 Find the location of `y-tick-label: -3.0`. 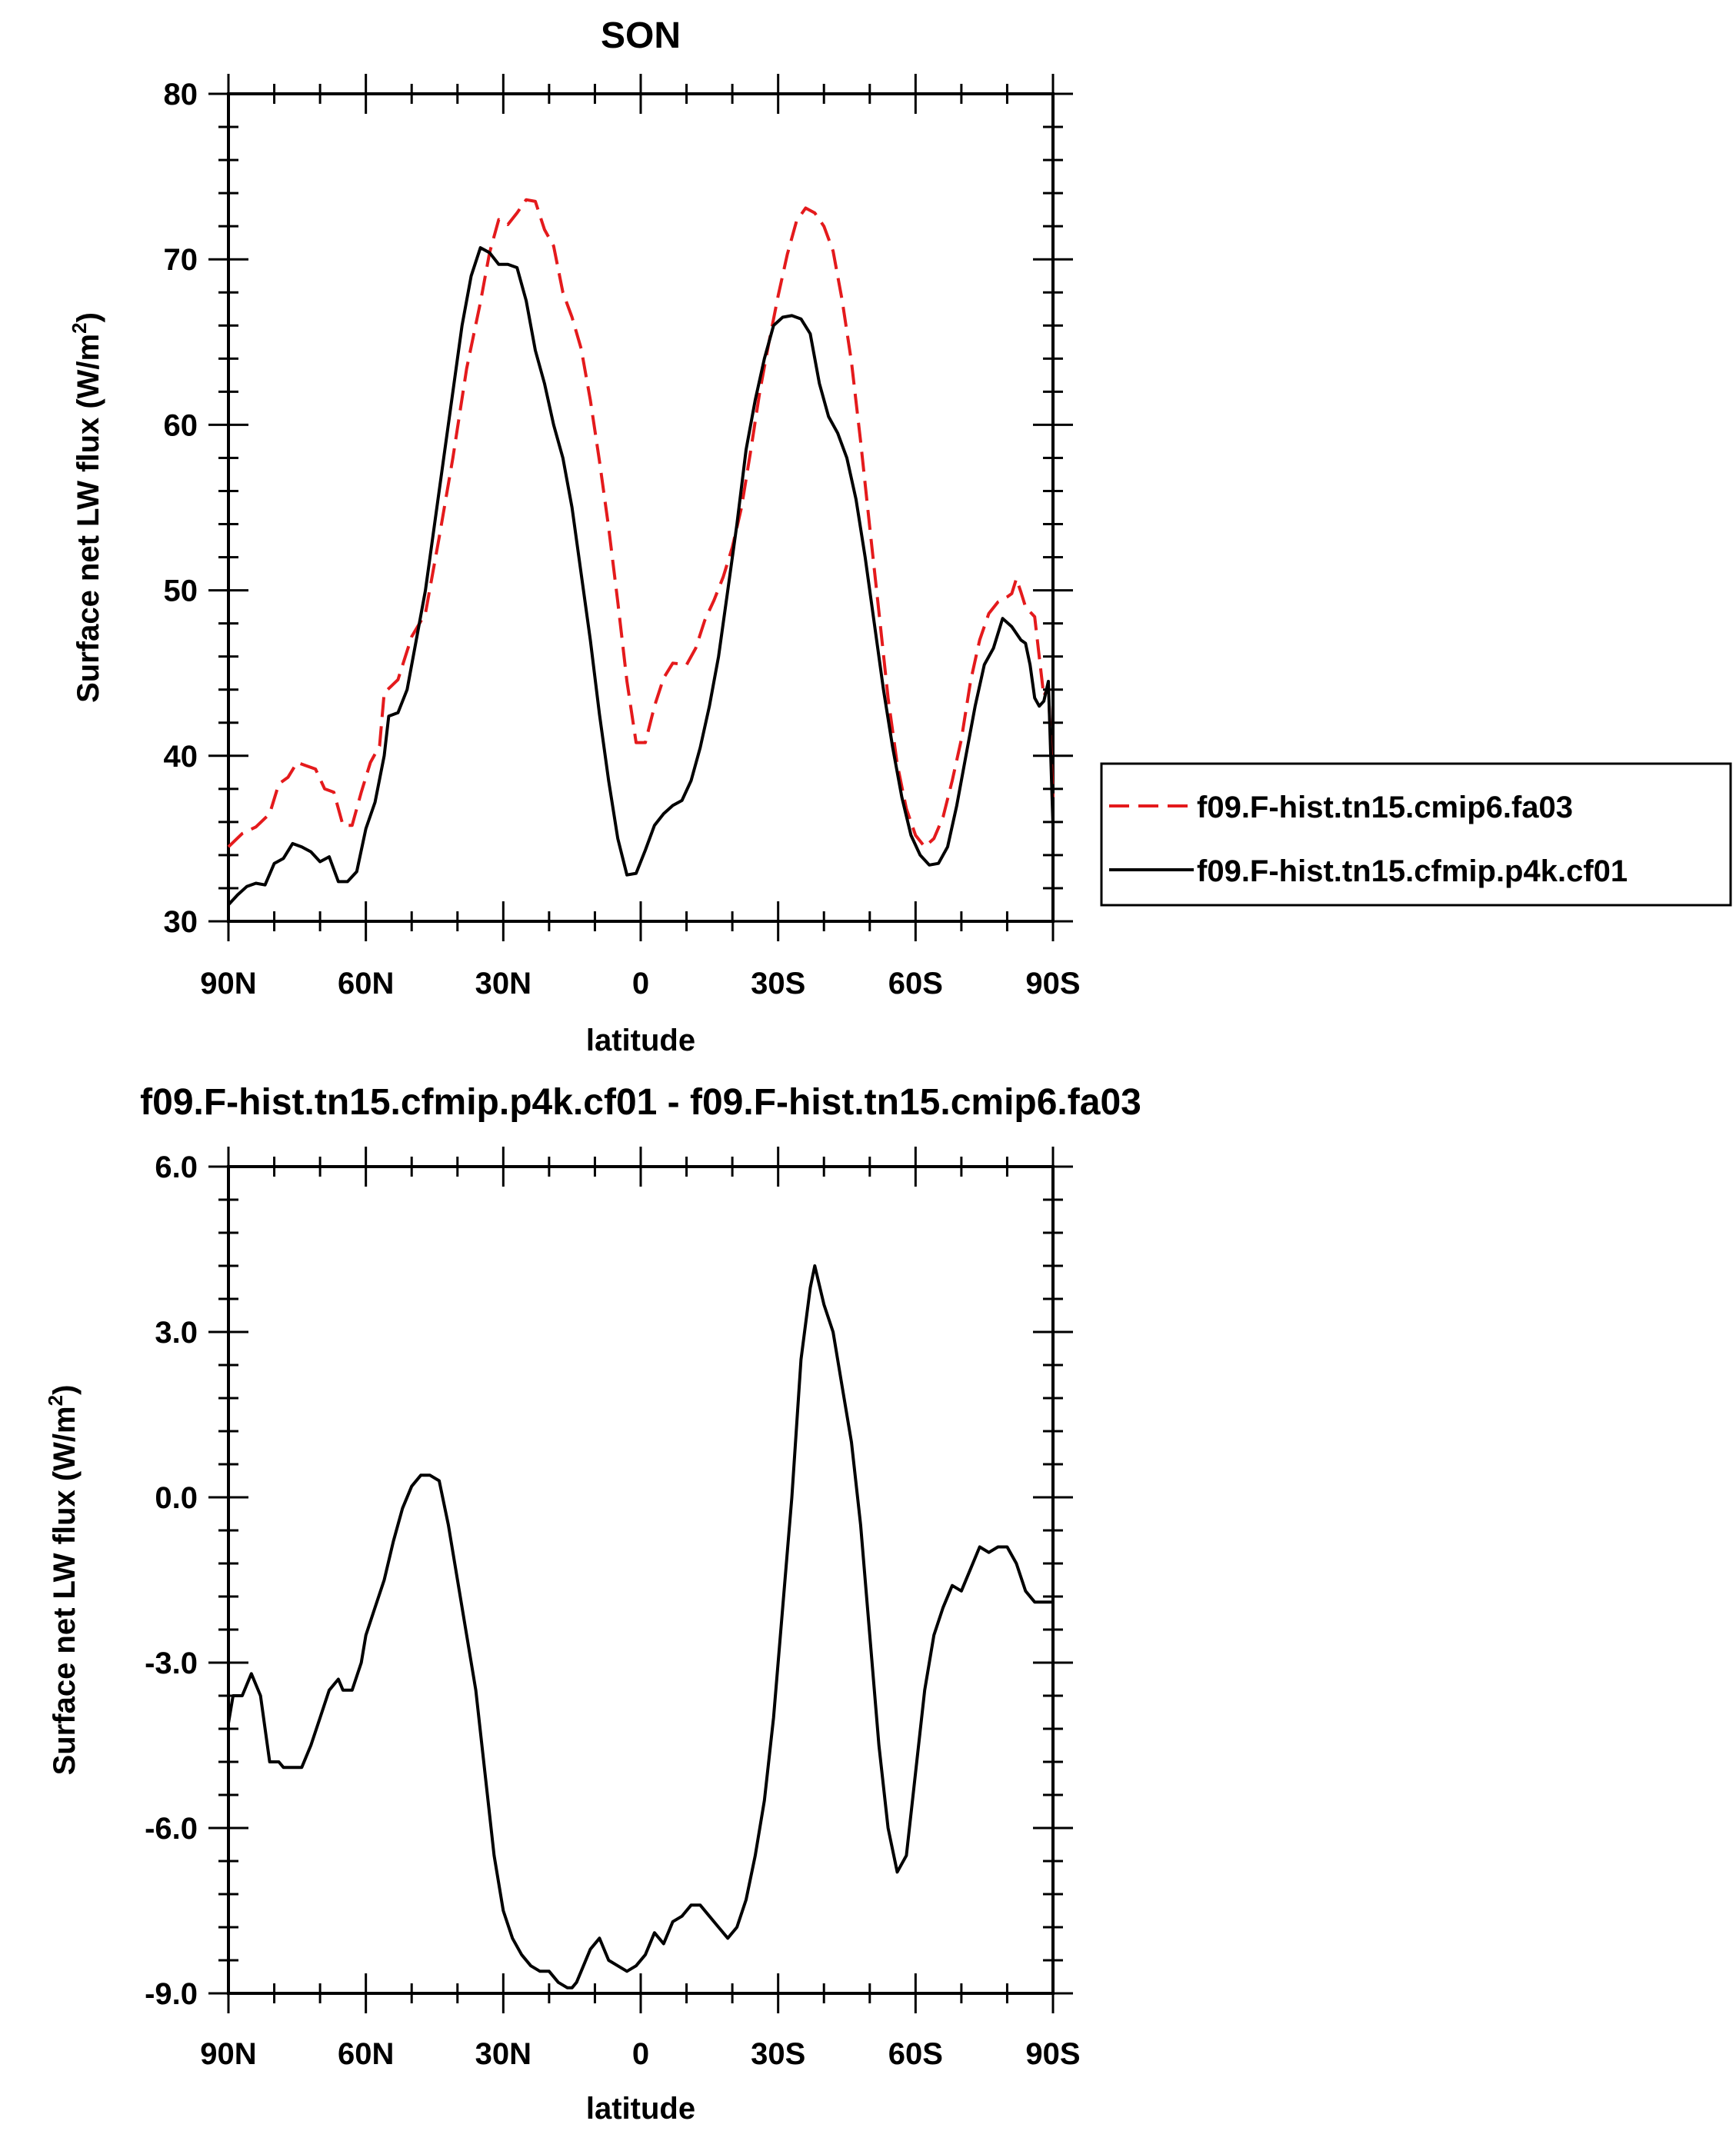

y-tick-label: -3.0 is located at coordinates (171, 1663).